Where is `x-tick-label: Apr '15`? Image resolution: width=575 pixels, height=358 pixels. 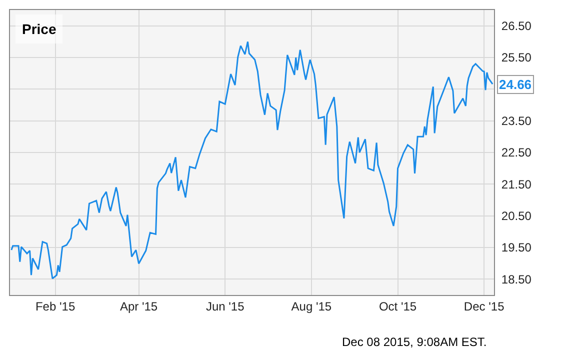 x-tick-label: Apr '15 is located at coordinates (139, 306).